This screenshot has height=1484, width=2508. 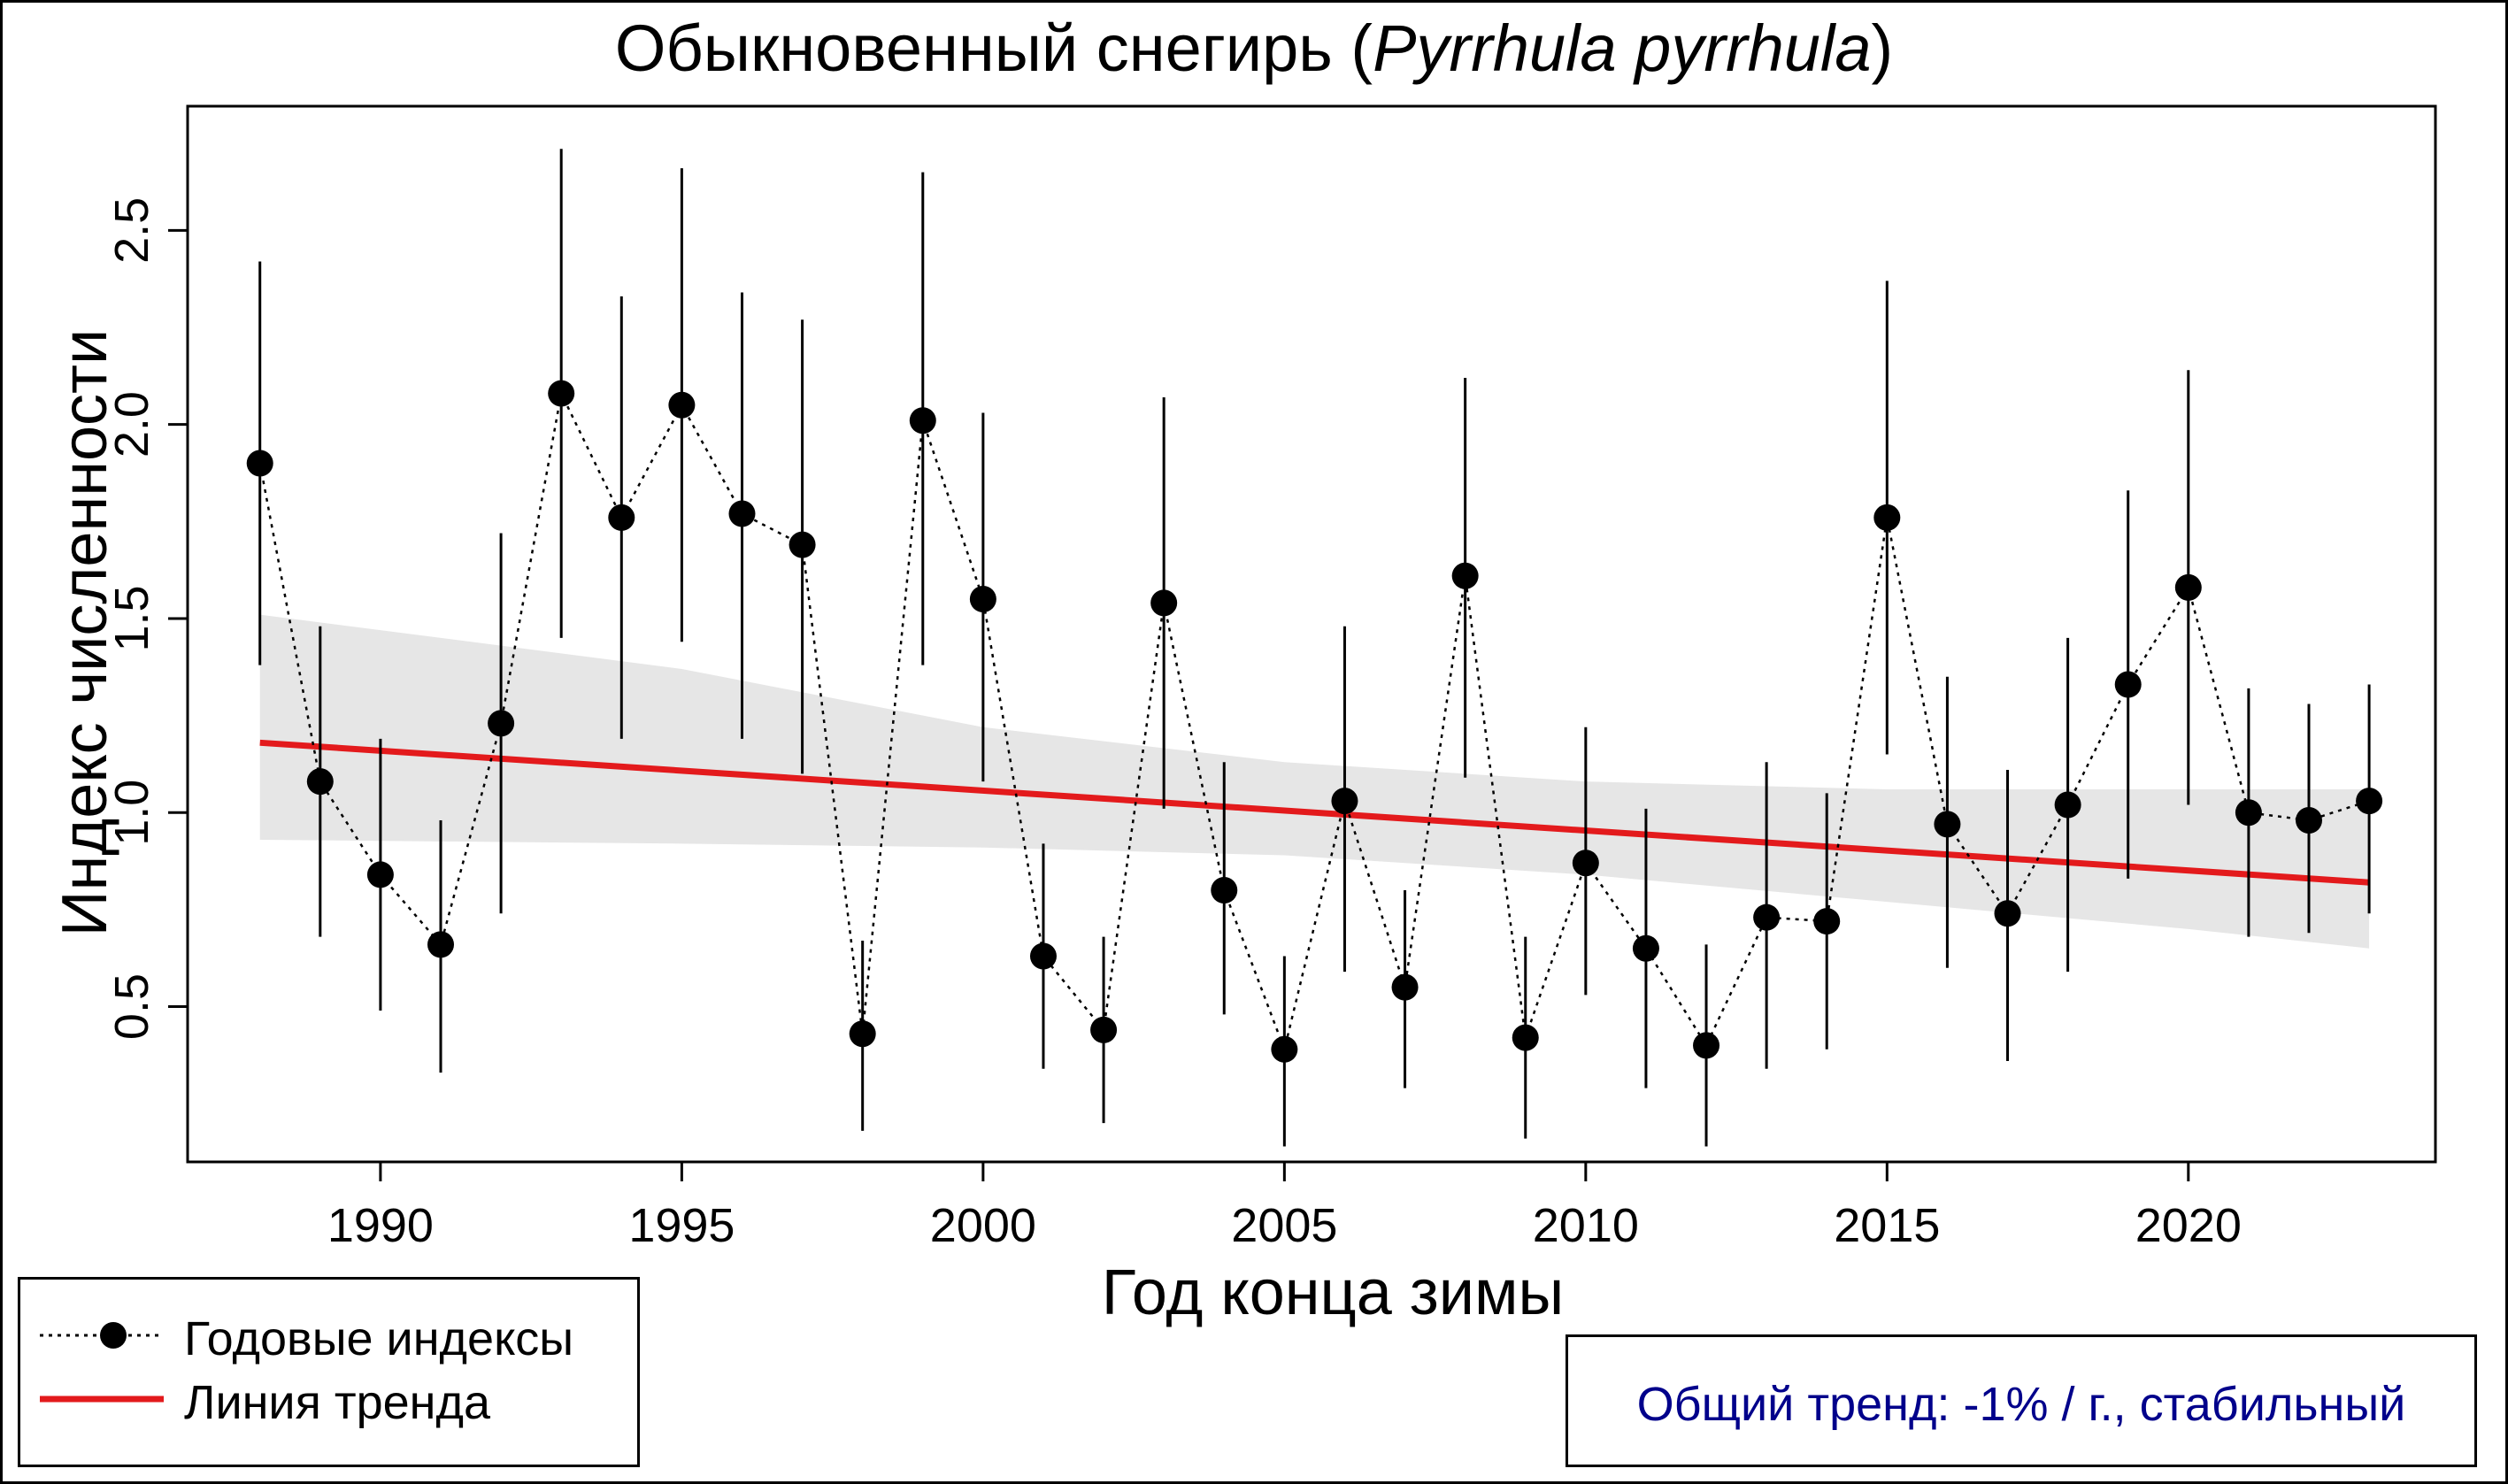 What do you see at coordinates (862, 1034) in the screenshot?
I see `data-point-1998` at bounding box center [862, 1034].